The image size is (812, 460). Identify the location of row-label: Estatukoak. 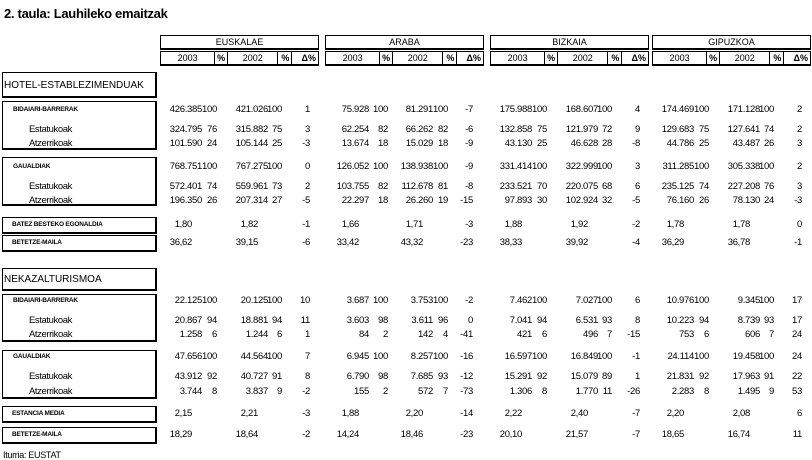
(50, 376).